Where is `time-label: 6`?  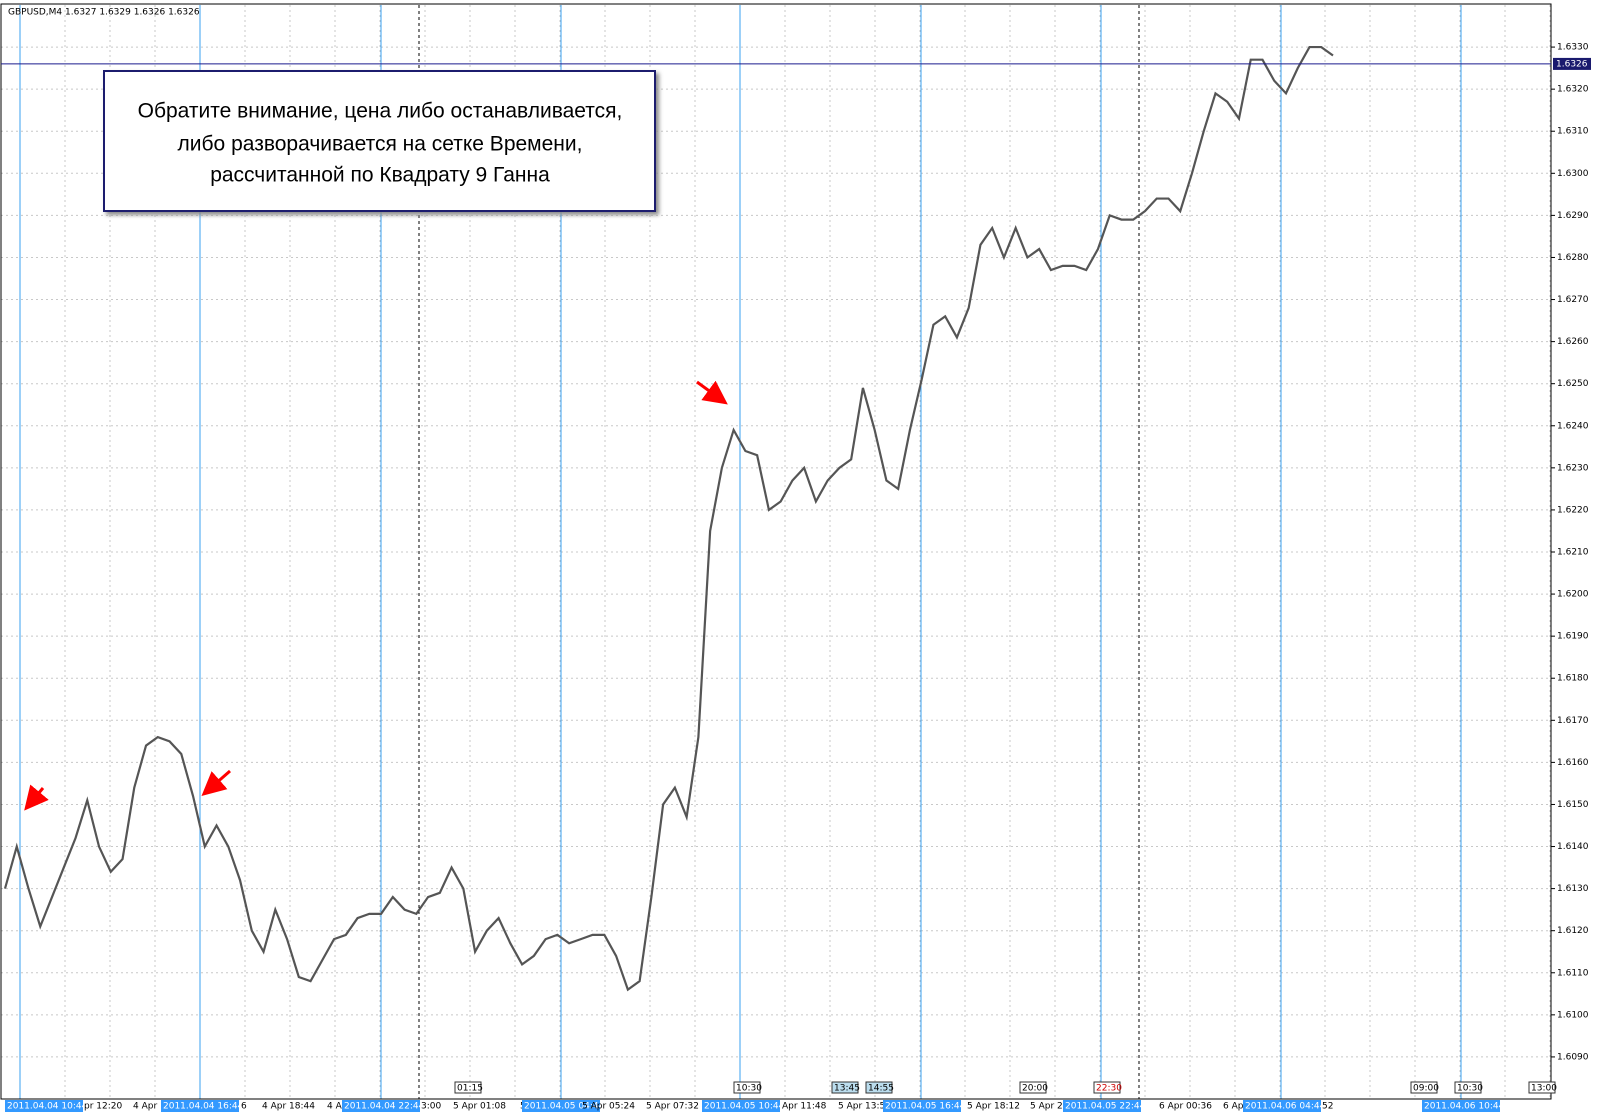 time-label: 6 is located at coordinates (244, 1107).